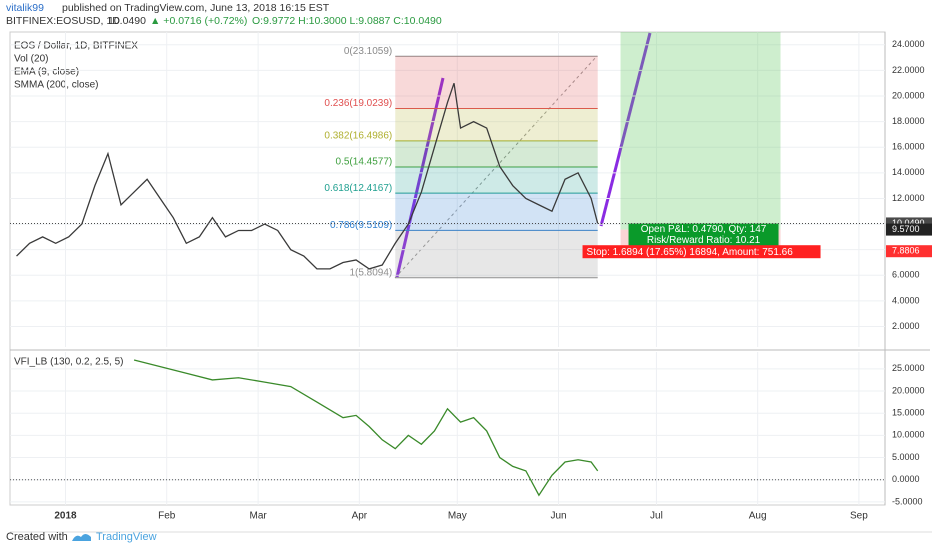 The width and height of the screenshot is (932, 555). Describe the element at coordinates (259, 516) in the screenshot. I see `x-tick-label: Mar` at that location.